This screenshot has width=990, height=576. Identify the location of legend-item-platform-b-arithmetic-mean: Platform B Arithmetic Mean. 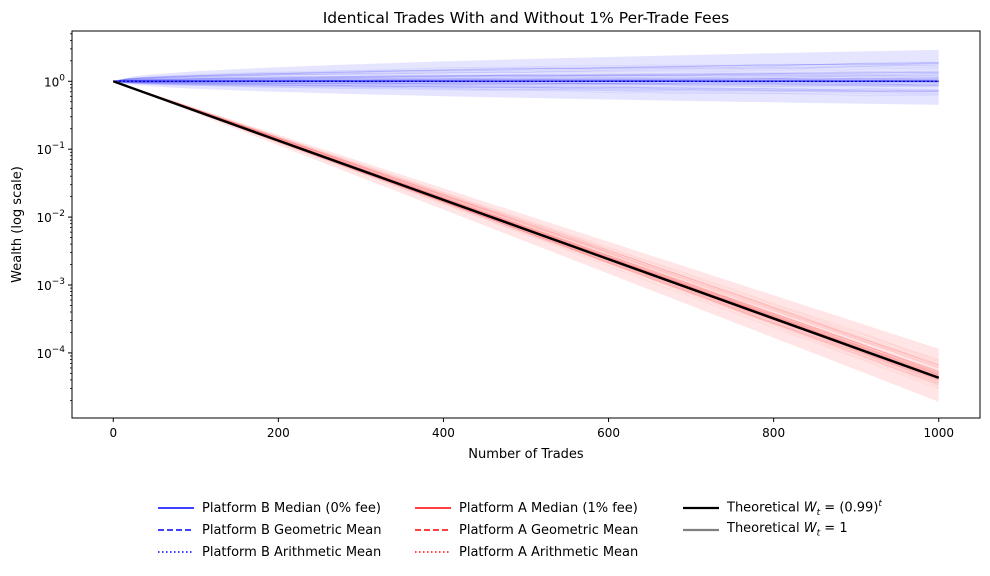
(269, 552).